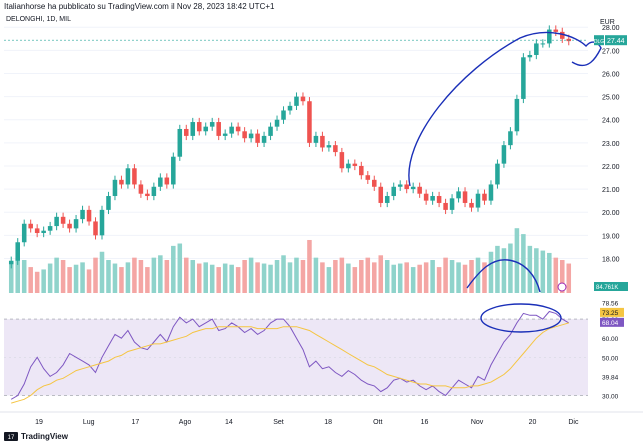 This screenshot has height=446, width=643. Describe the element at coordinates (611, 51) in the screenshot. I see `price-tick-label: 27.00` at that location.